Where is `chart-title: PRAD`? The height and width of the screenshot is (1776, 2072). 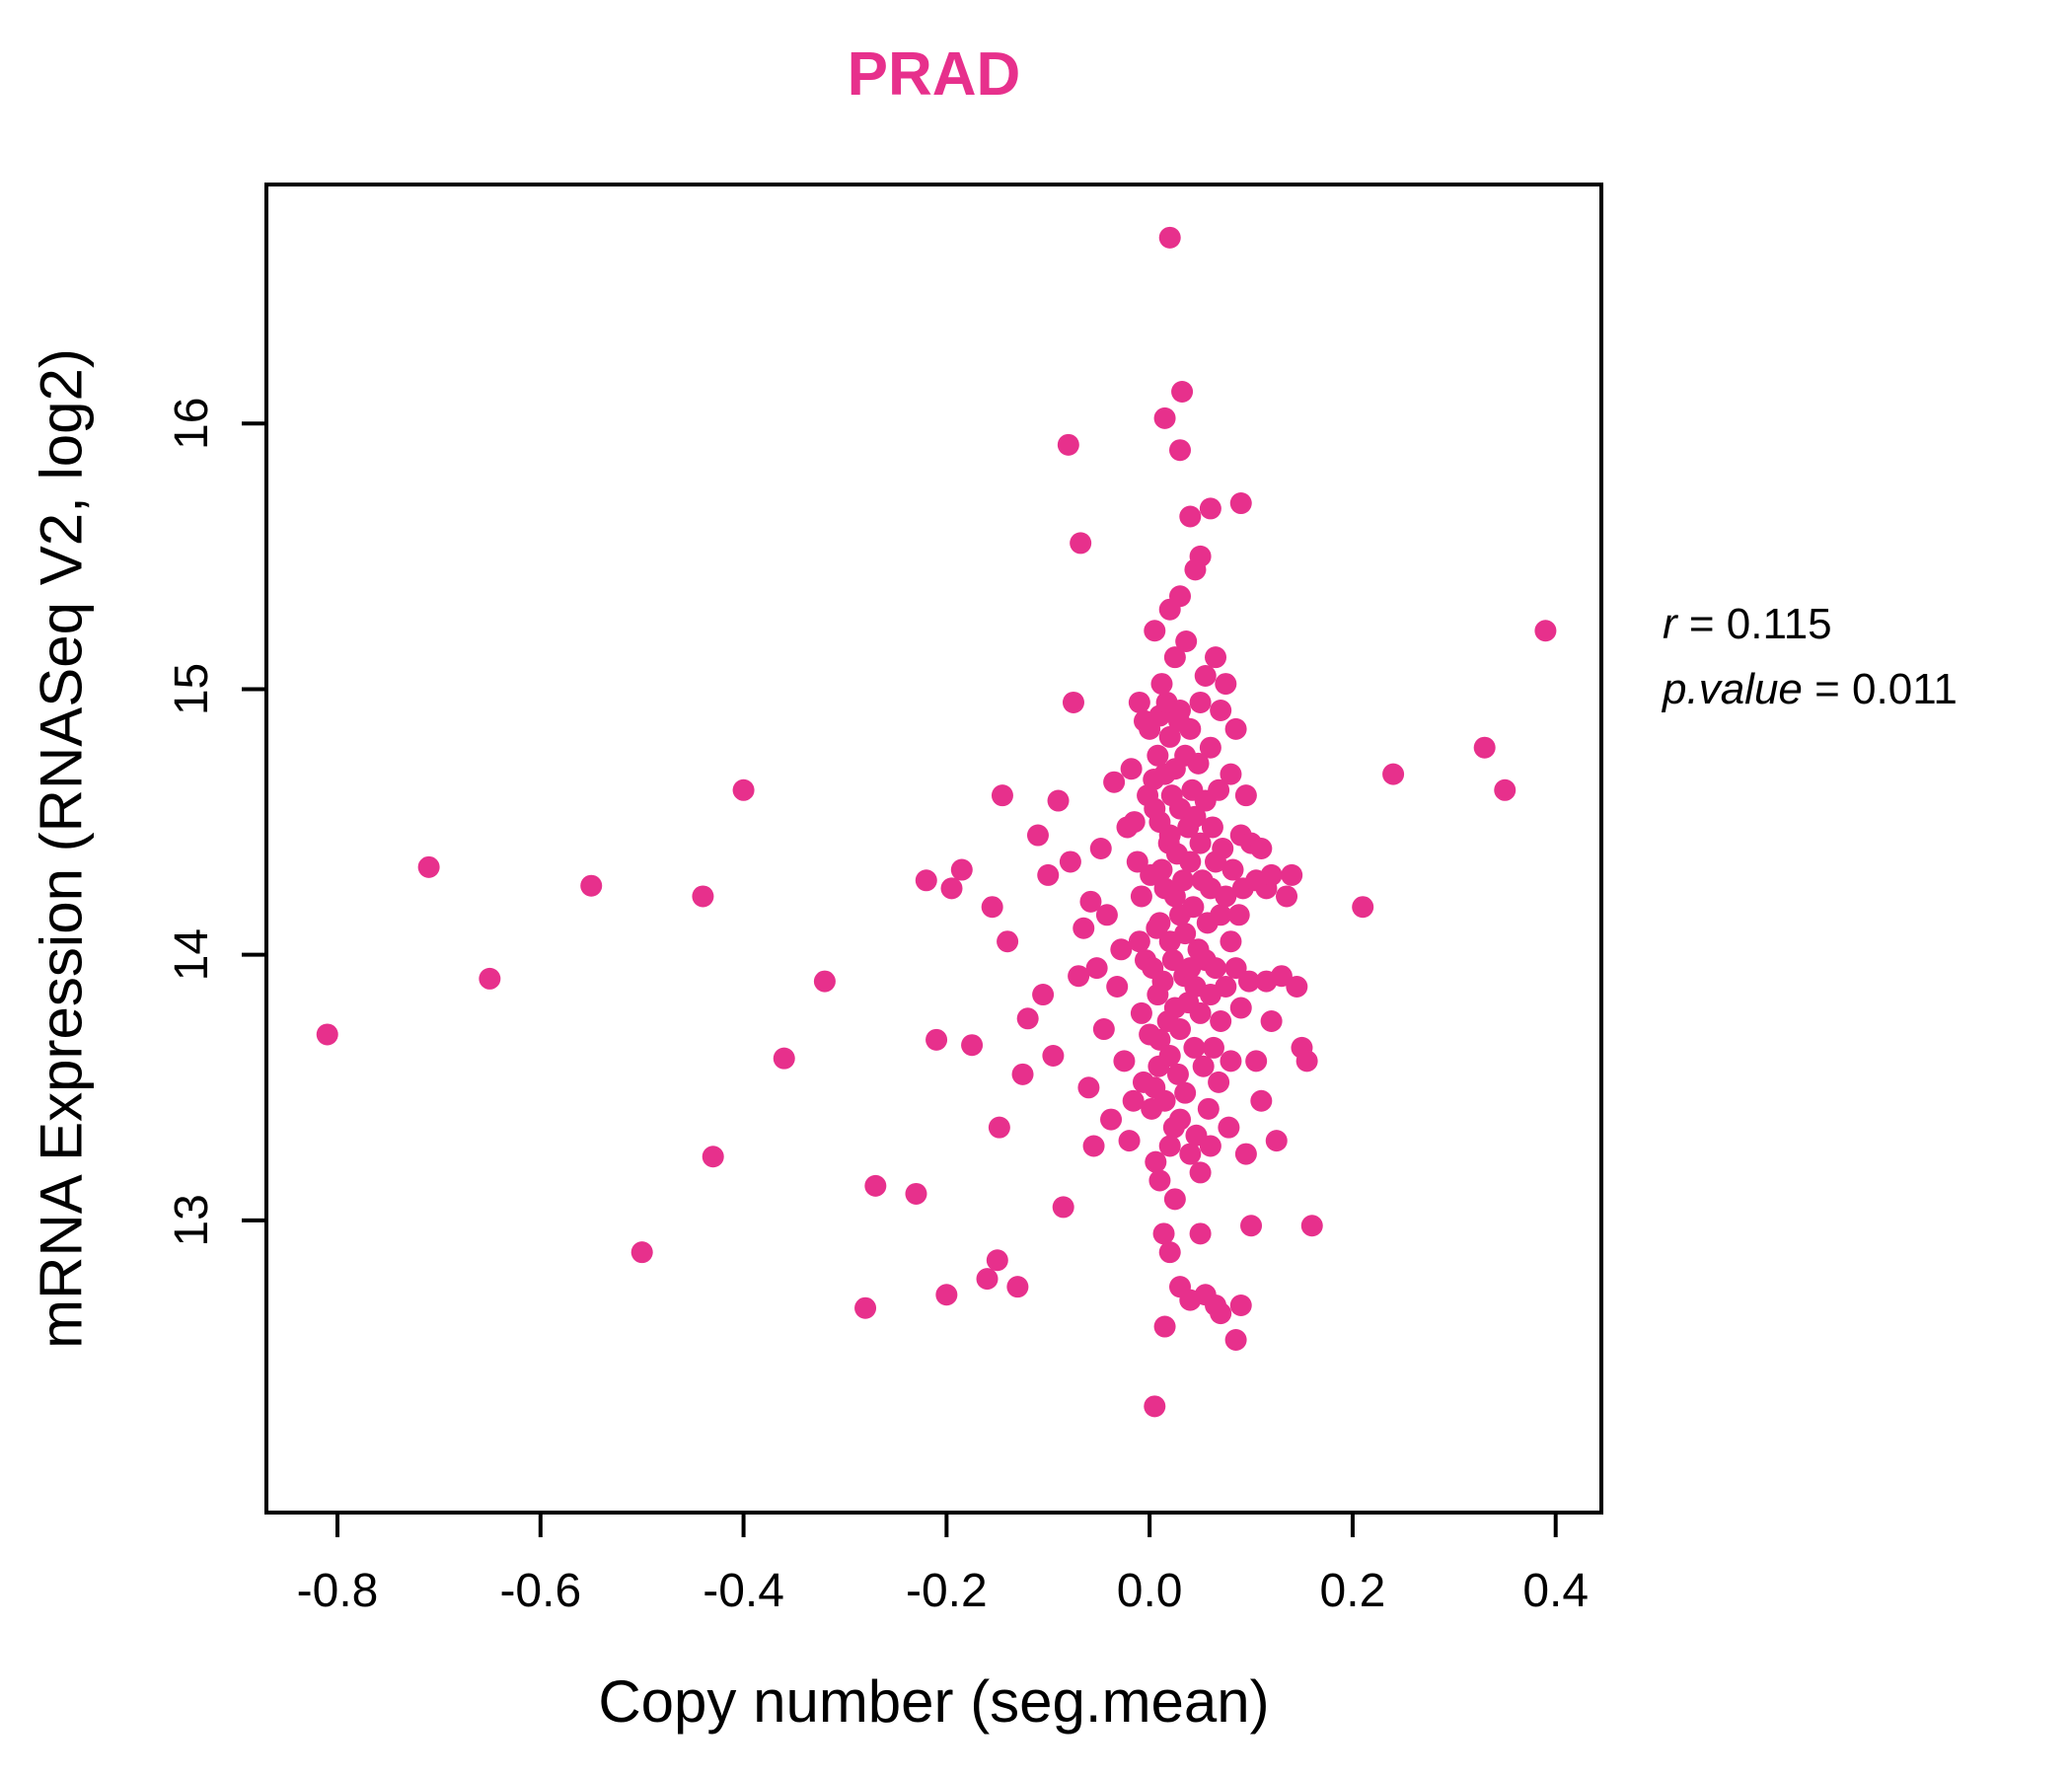 chart-title: PRAD is located at coordinates (934, 74).